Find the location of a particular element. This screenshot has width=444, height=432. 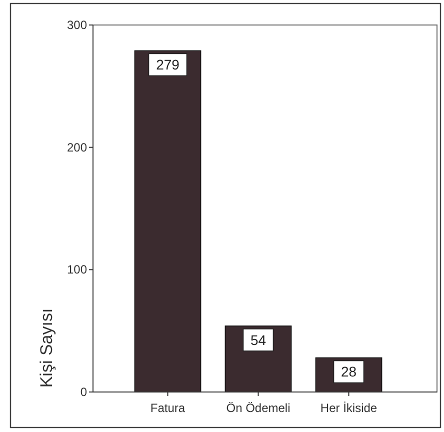

data-label: 279 is located at coordinates (168, 64).